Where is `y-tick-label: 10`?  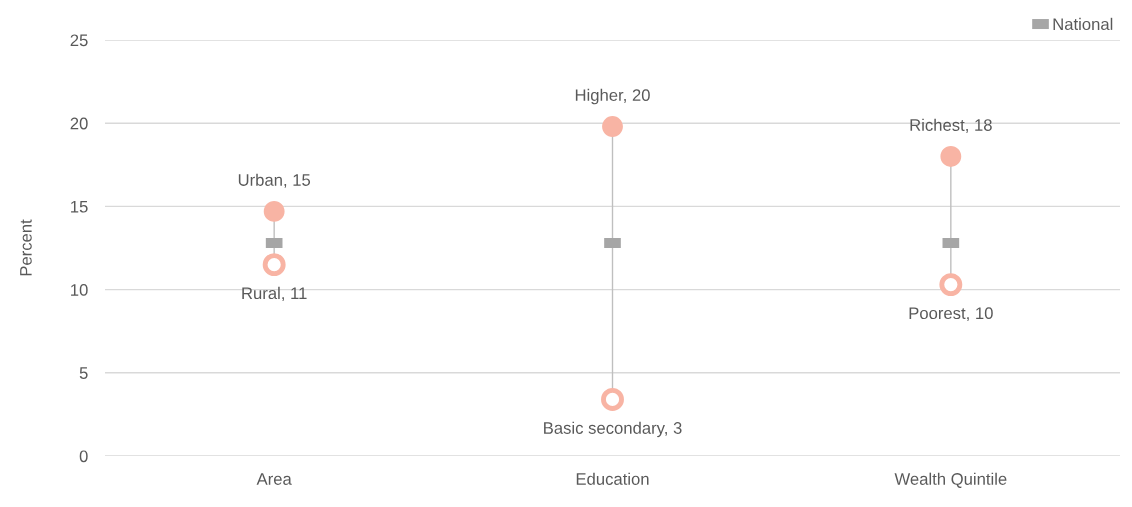 y-tick-label: 10 is located at coordinates (79, 290).